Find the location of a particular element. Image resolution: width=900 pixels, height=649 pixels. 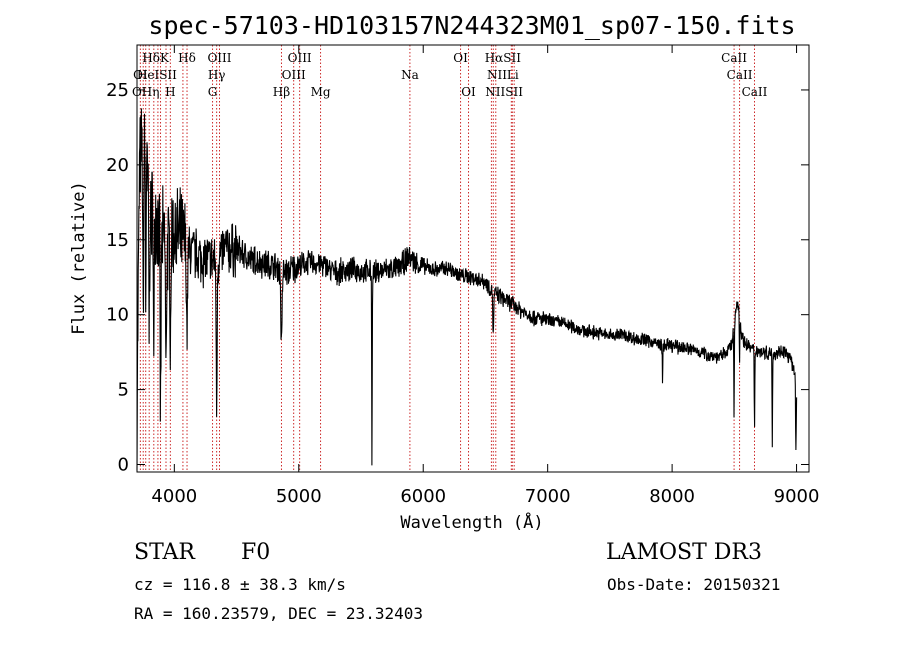

spectral-line-label: NIILi is located at coordinates (503, 75).